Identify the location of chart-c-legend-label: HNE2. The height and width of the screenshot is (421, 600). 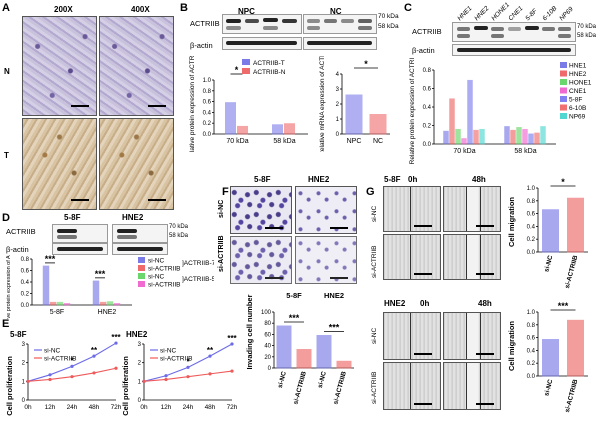
(578, 74).